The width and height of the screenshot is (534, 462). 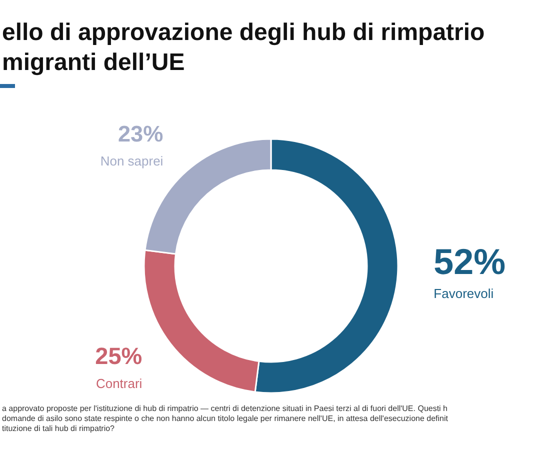 I want to click on data-label: 25%, so click(x=118, y=355).